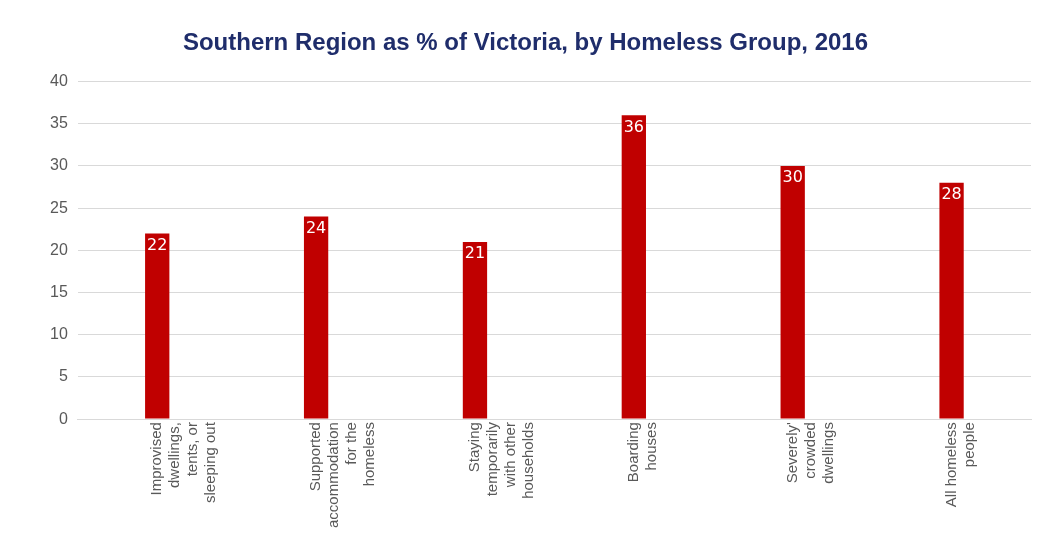 The width and height of the screenshot is (1051, 536). Describe the element at coordinates (183, 462) in the screenshot. I see `x-tick-label: Improvised dwellings, tents, or sleeping out` at that location.